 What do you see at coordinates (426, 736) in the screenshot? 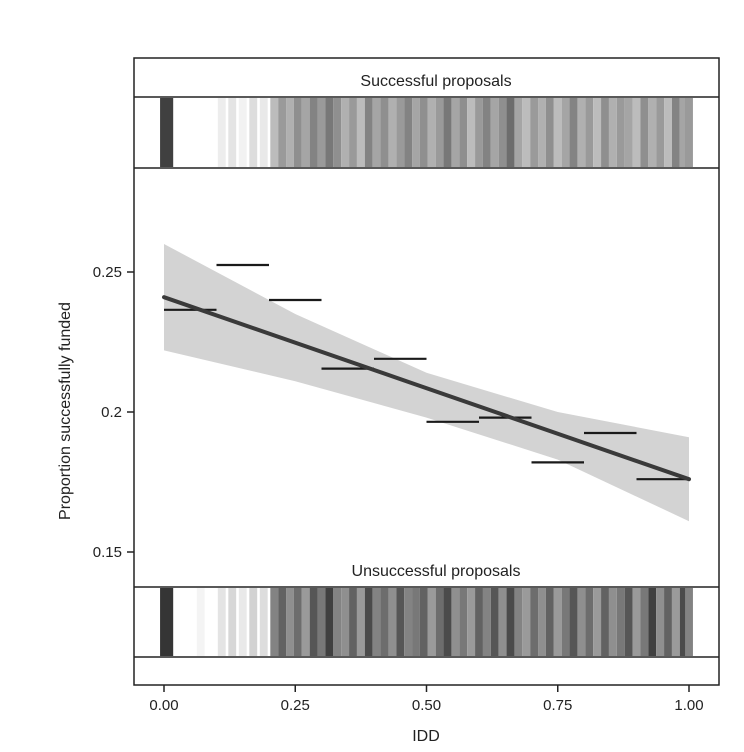
I see `x-axis-title: IDD` at bounding box center [426, 736].